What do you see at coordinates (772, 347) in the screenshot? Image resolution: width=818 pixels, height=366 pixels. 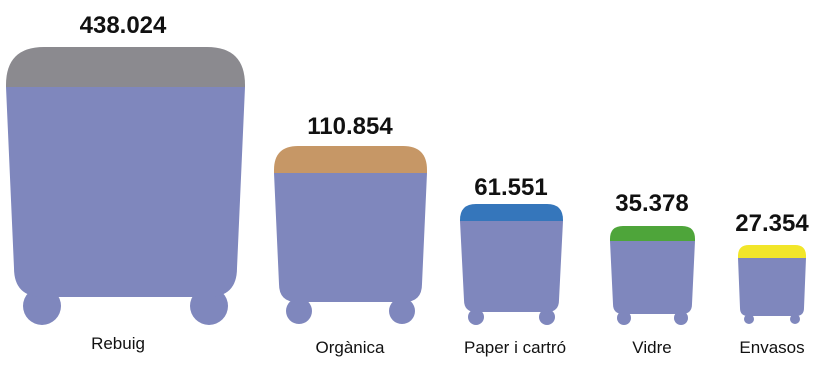 I see `category-label-envasos: Envasos` at bounding box center [772, 347].